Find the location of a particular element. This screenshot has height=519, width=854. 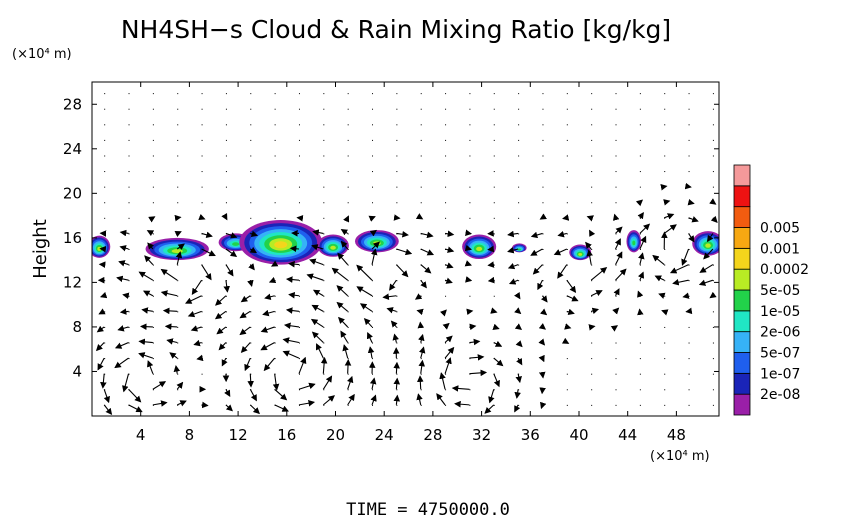

x-tick-label: 36 is located at coordinates (530, 435).